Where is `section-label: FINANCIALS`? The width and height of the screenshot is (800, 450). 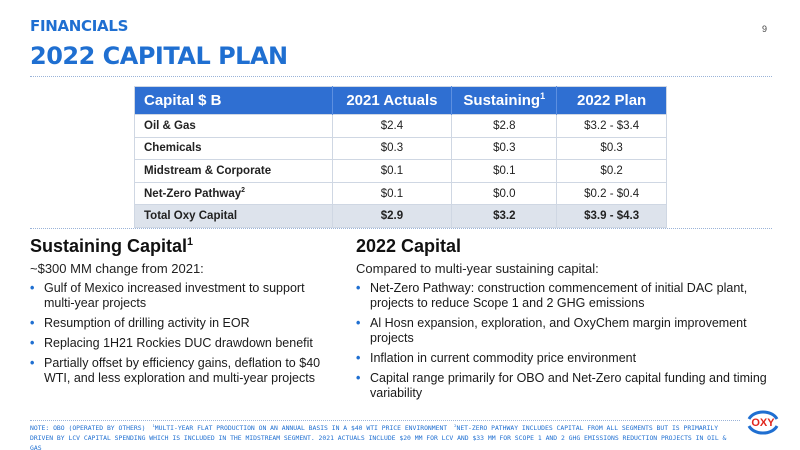 section-label: FINANCIALS is located at coordinates (79, 26).